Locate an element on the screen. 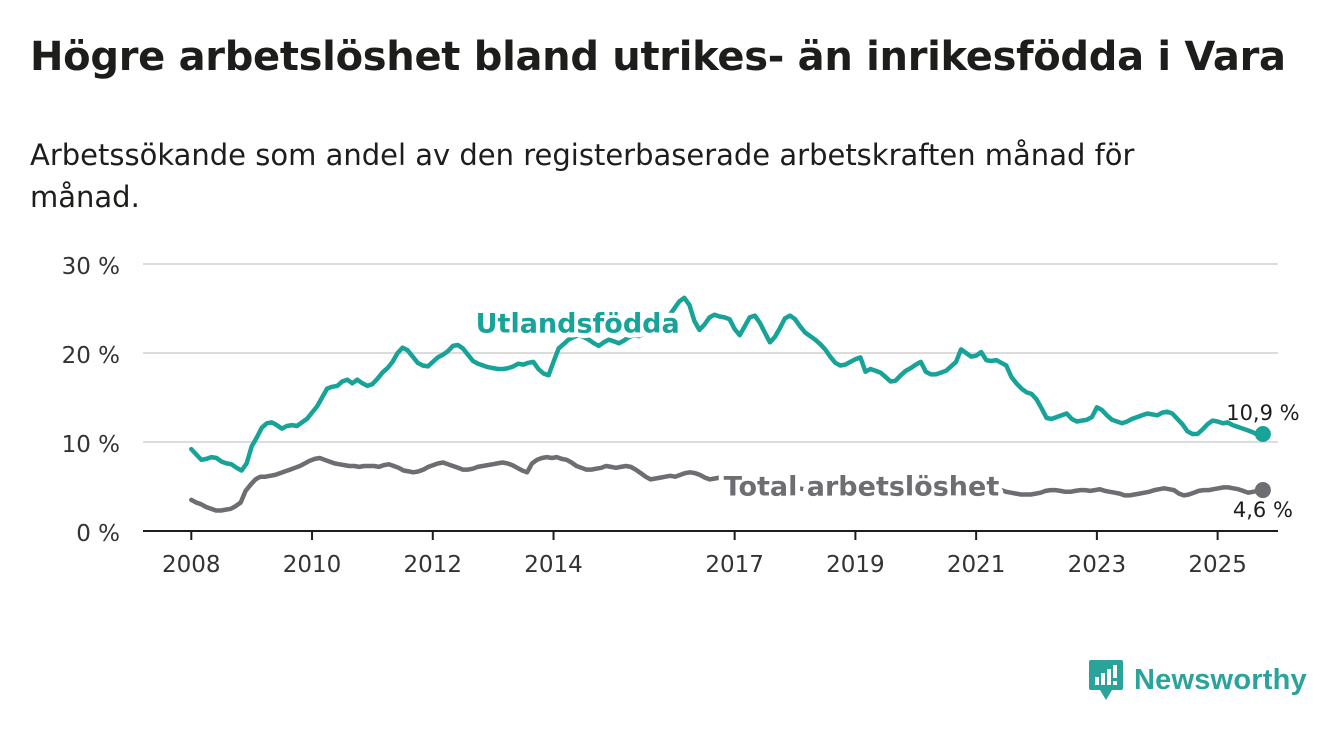 This screenshot has height=734, width=1340. y-tick-label: 20 % is located at coordinates (91, 356).